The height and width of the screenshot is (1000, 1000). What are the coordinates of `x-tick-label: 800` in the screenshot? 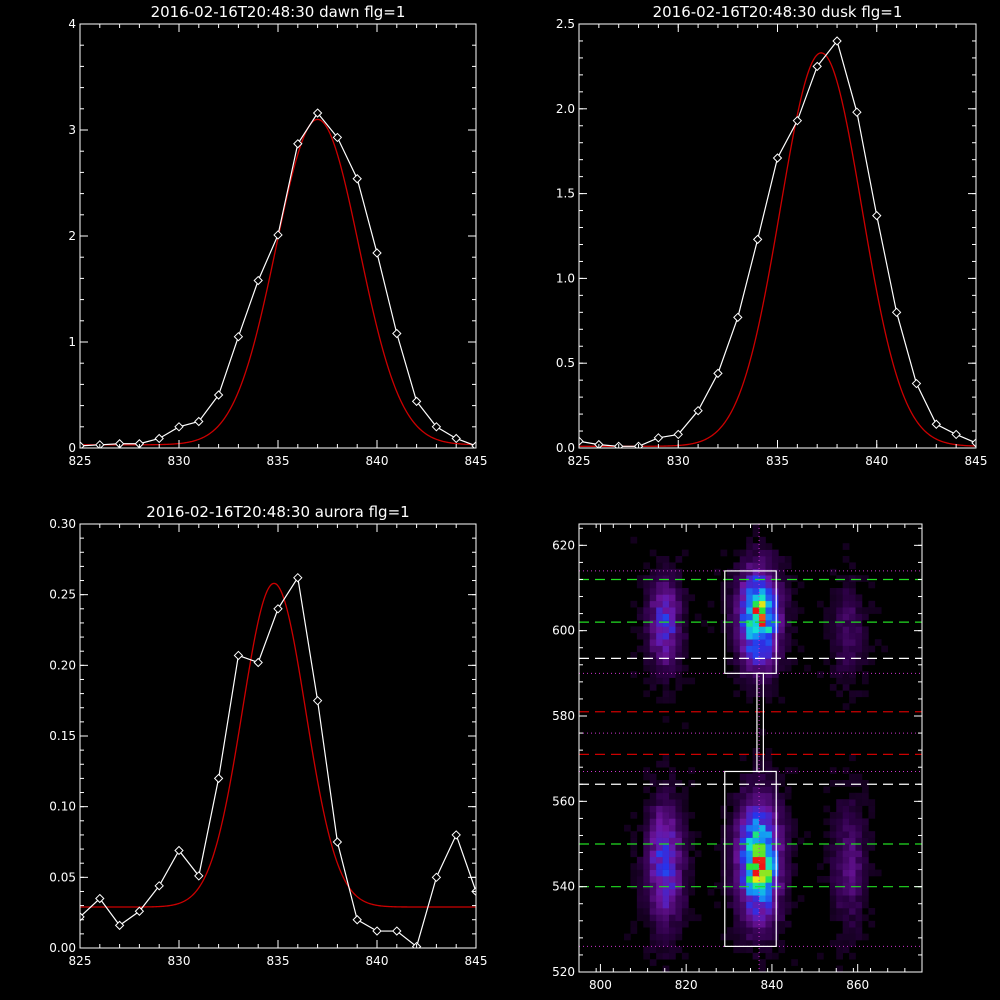 It's located at (600, 985).